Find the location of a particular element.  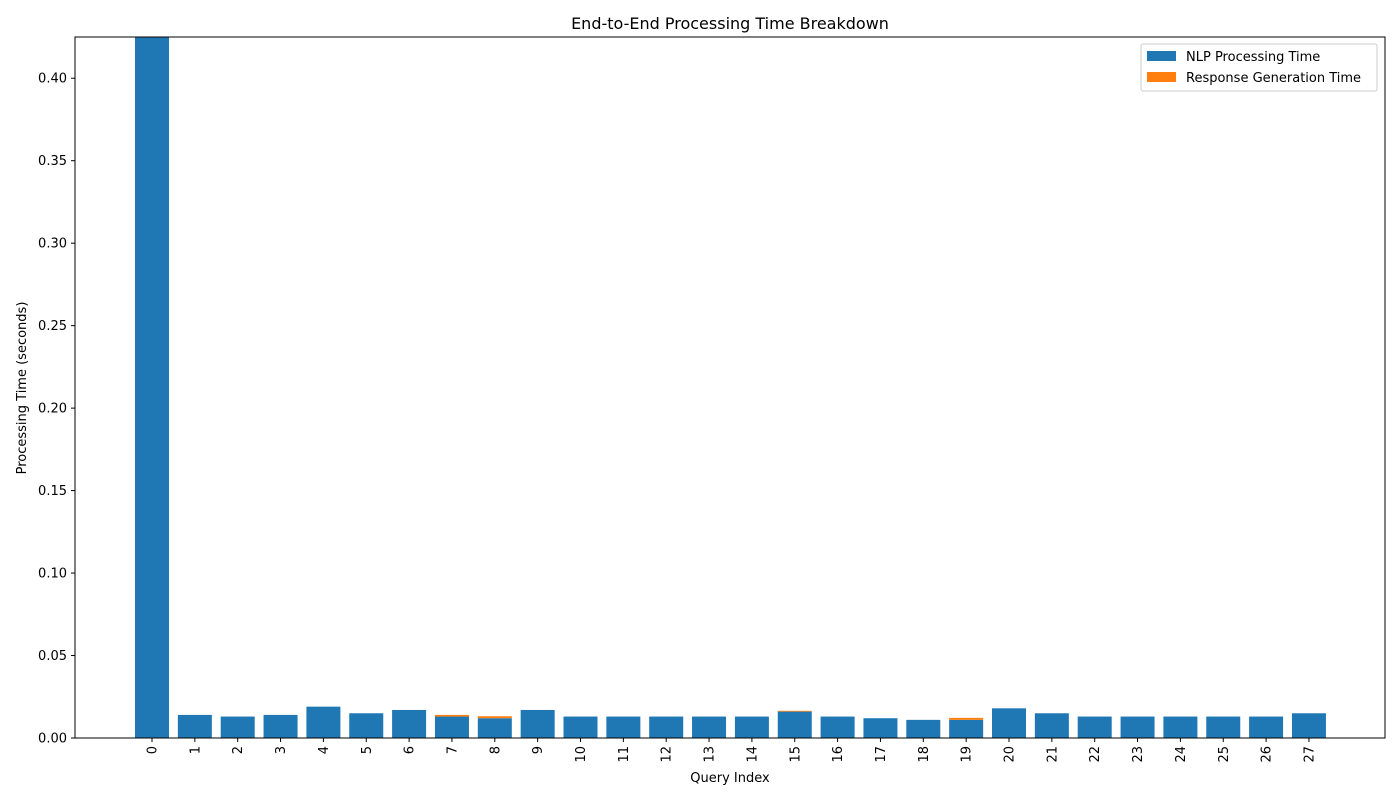

x-tick-label: 27 is located at coordinates (1309, 754).